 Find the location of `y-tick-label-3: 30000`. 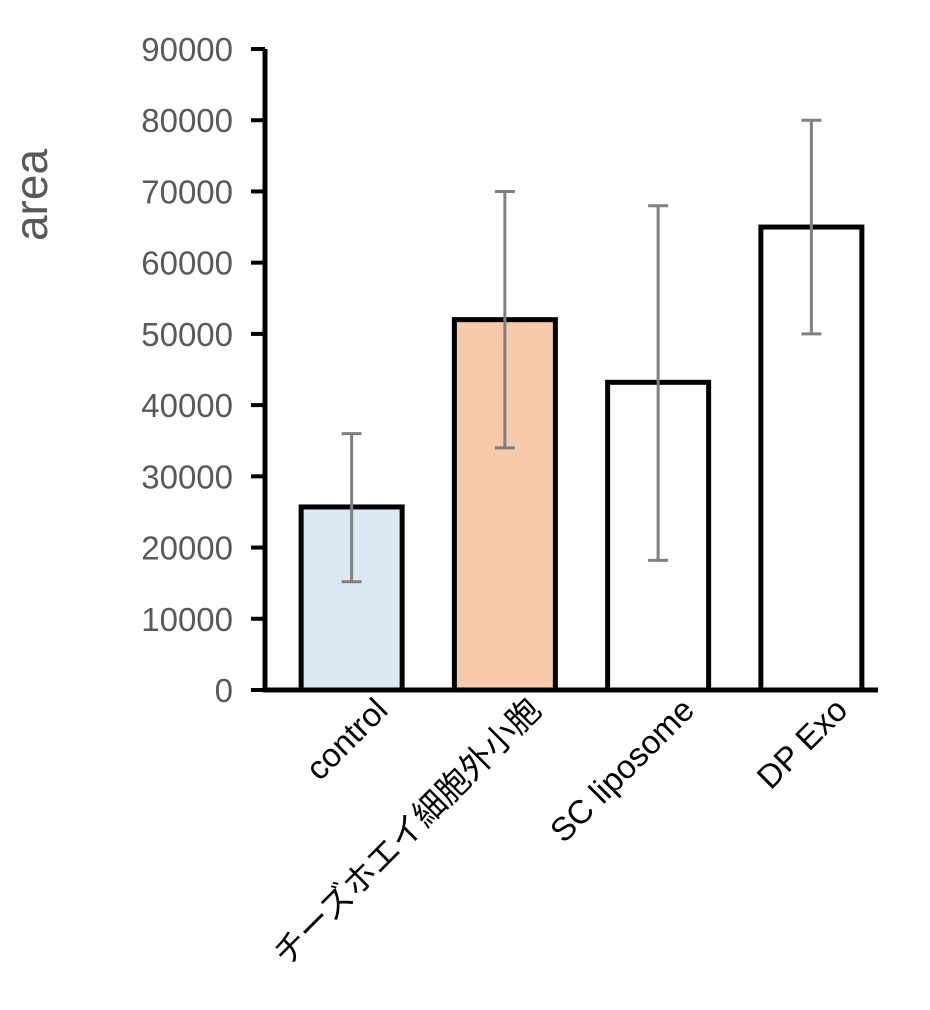

y-tick-label-3: 30000 is located at coordinates (187, 476).